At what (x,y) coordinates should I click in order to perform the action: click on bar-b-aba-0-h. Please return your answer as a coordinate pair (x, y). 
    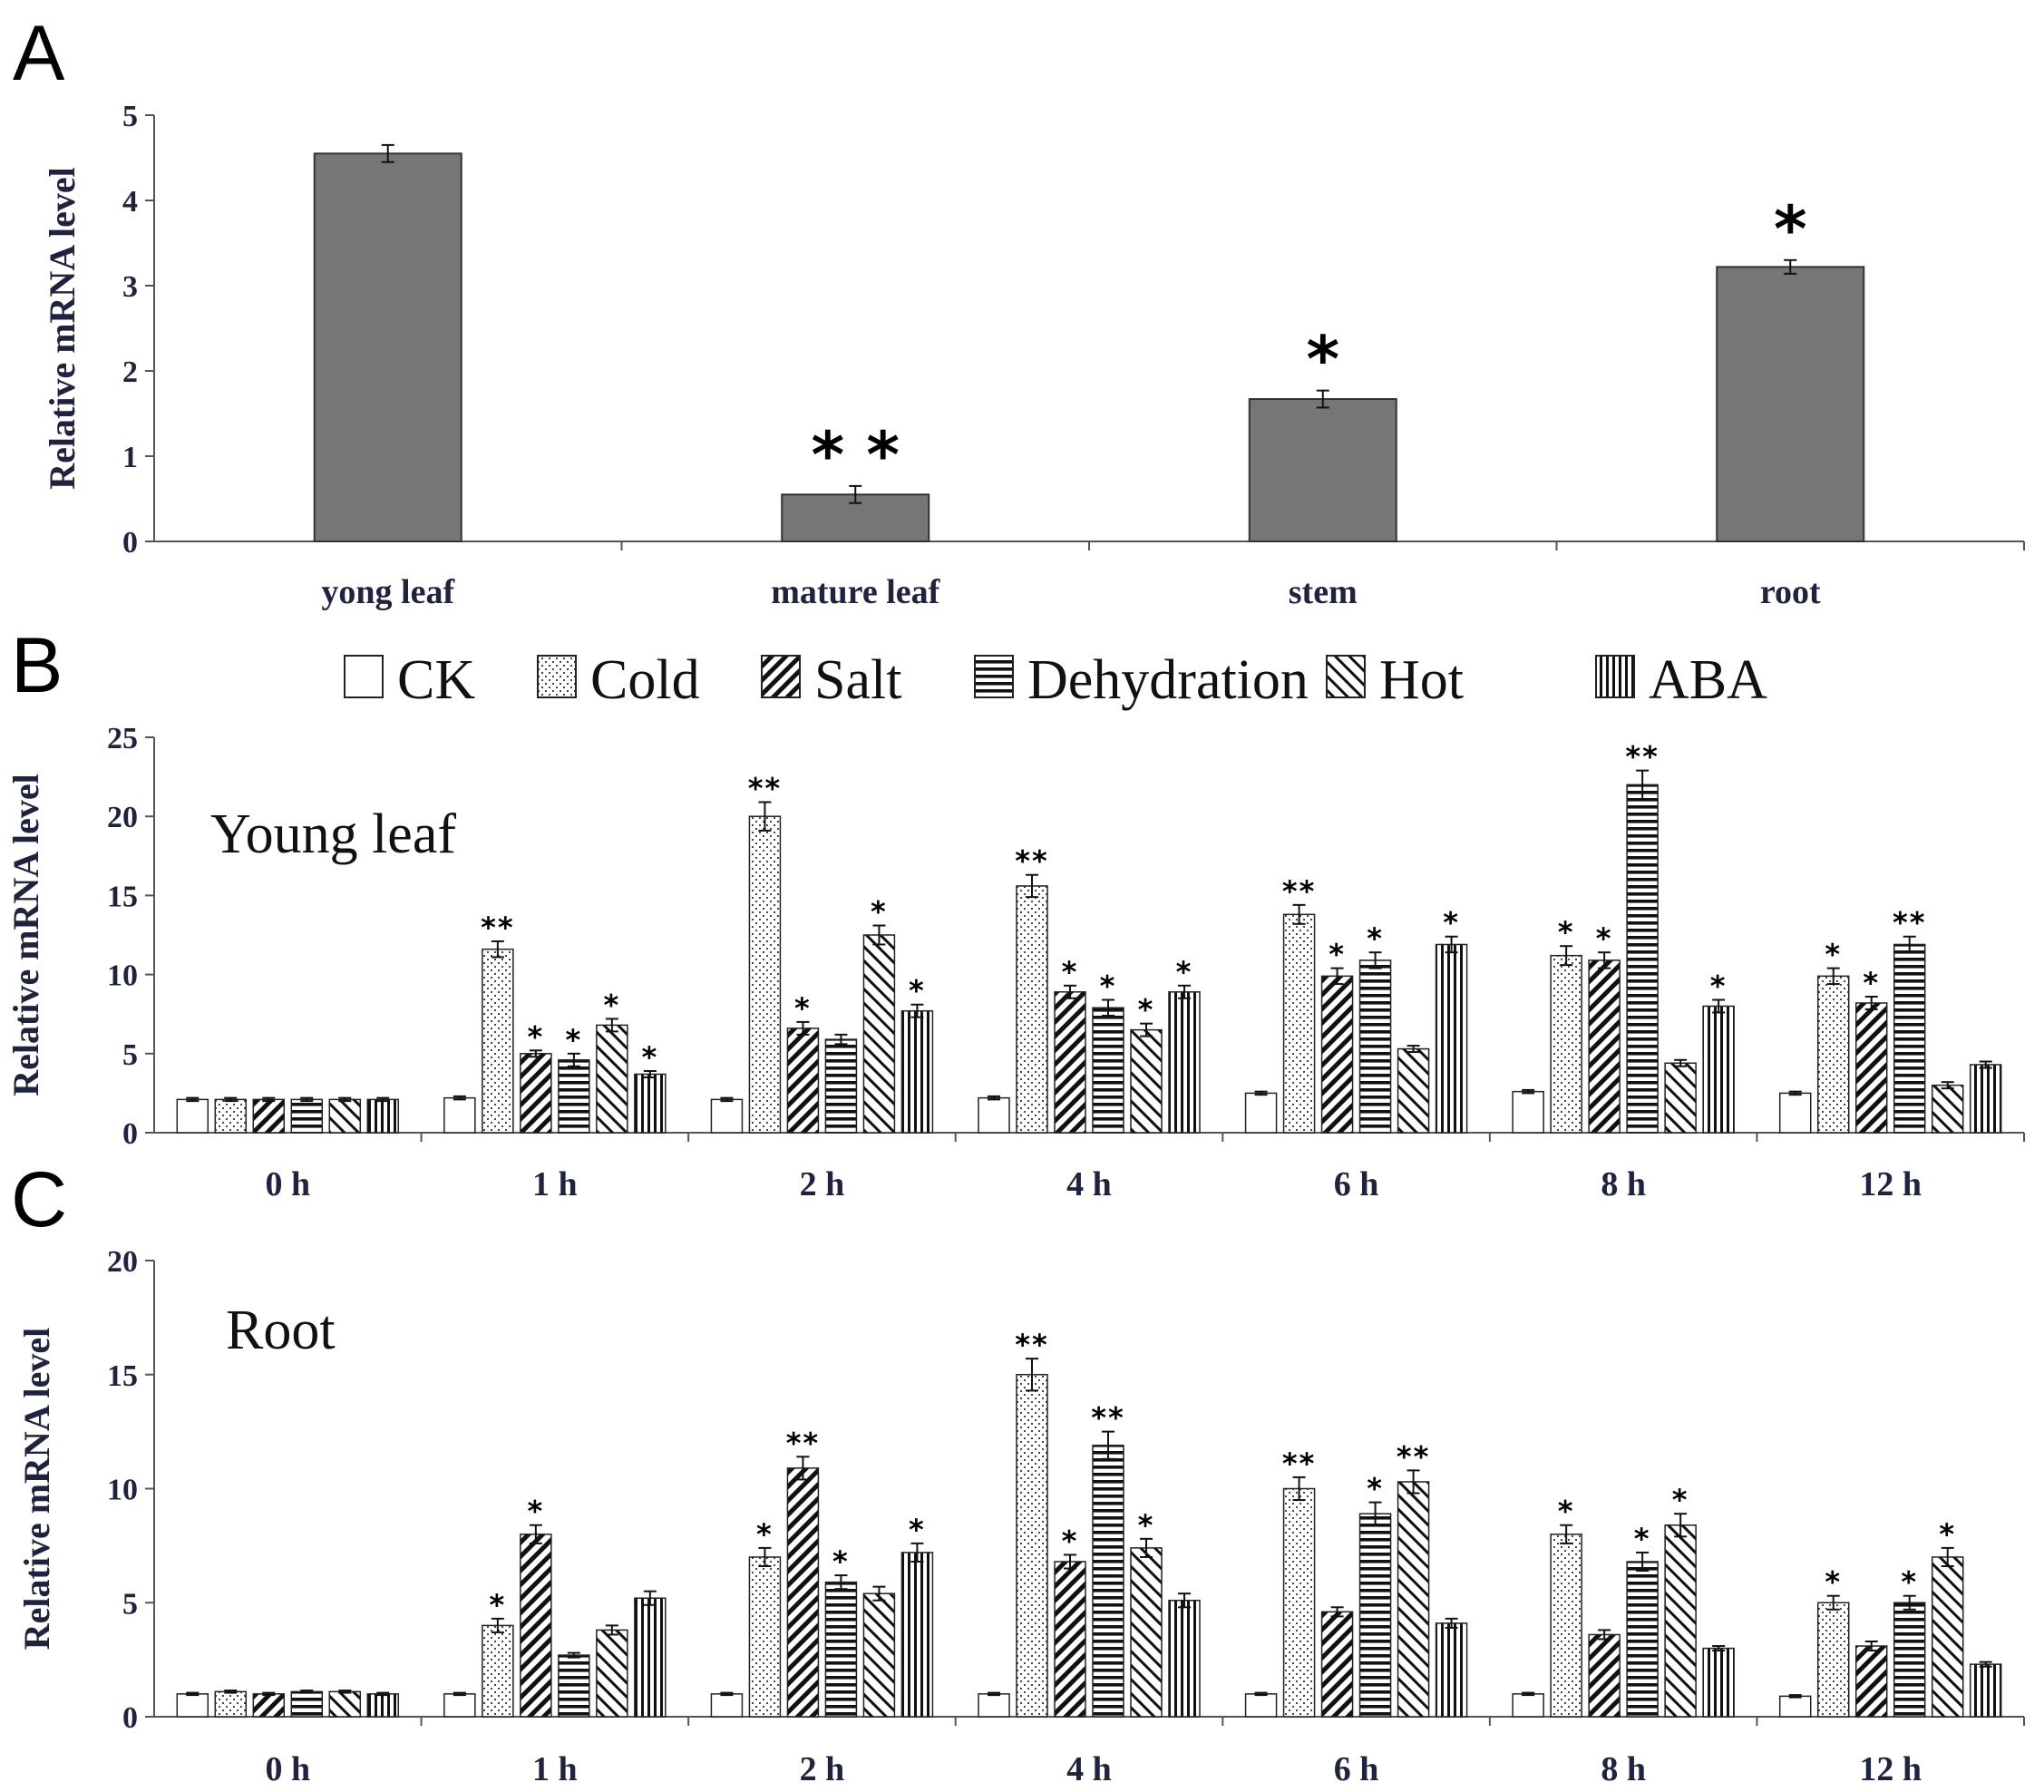
    Looking at the image, I should click on (383, 1116).